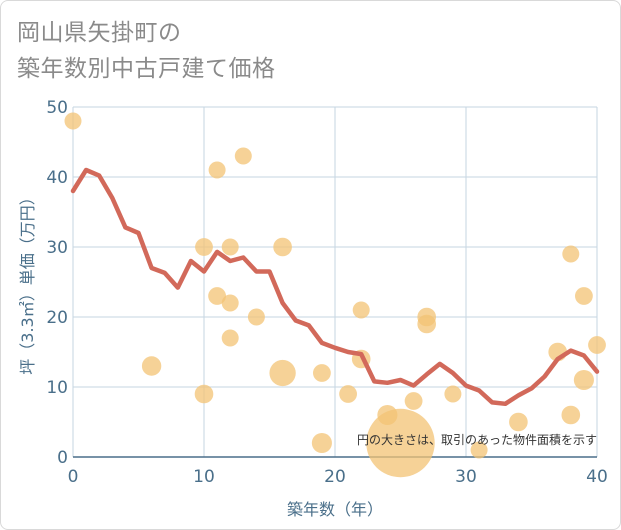 The height and width of the screenshot is (530, 621). I want to click on x-tick-label: 20, so click(335, 477).